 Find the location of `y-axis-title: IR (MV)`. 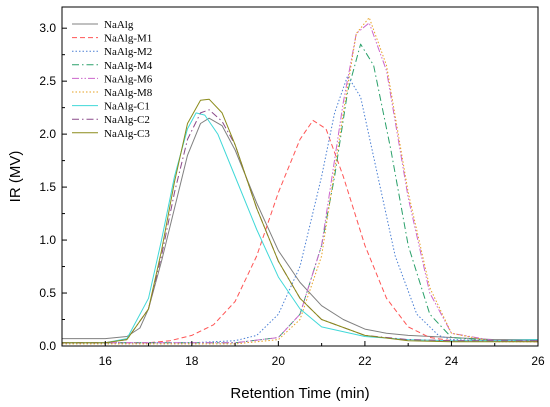

y-axis-title: IR (MV) is located at coordinates (15, 177).